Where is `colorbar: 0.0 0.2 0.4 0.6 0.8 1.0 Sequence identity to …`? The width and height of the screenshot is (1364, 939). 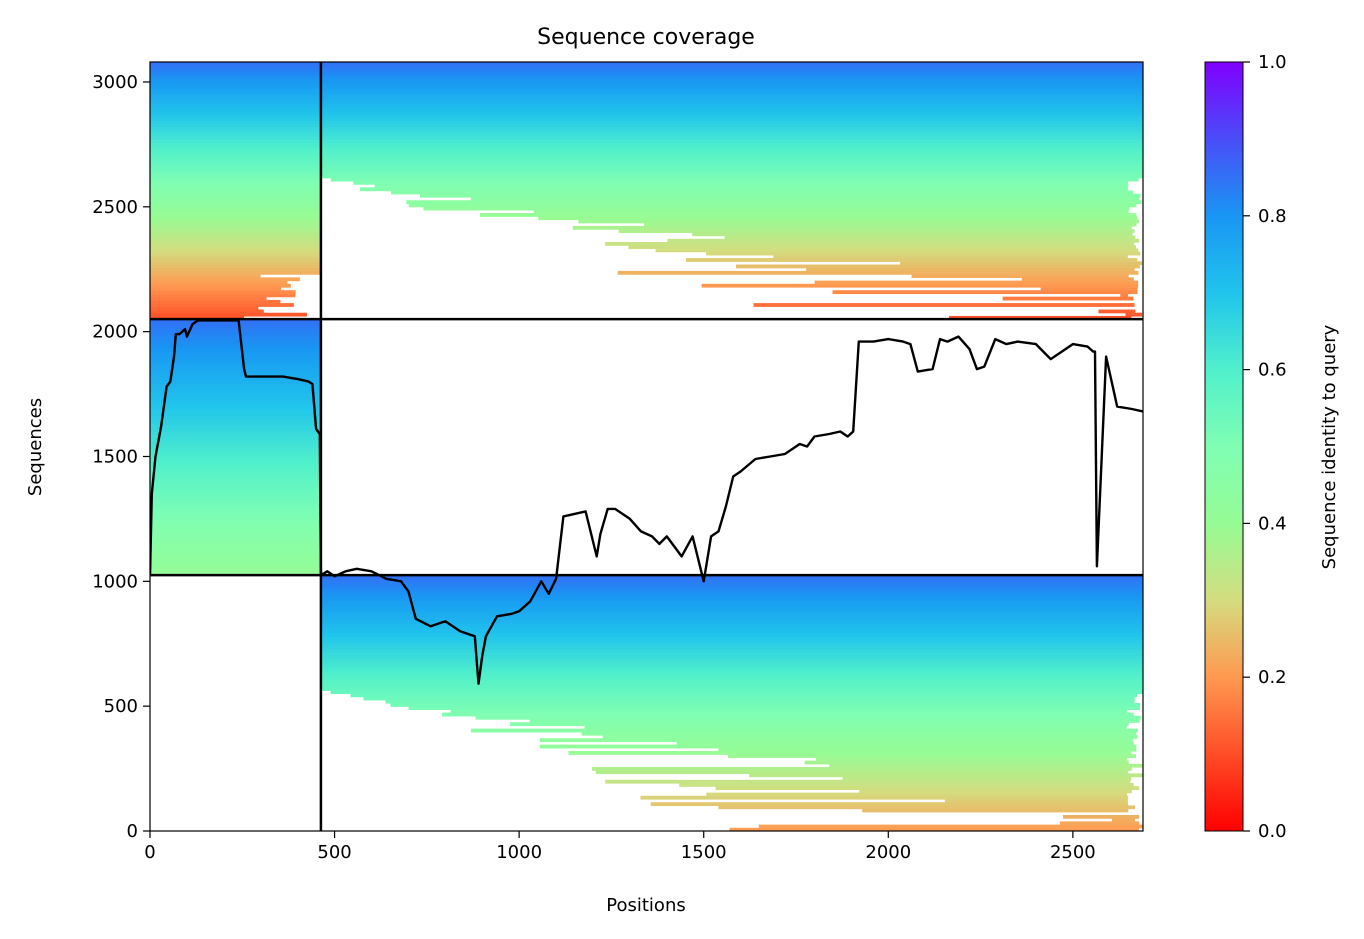 colorbar: 0.0 0.2 0.4 0.6 0.8 1.0 Sequence identity to … is located at coordinates (1272, 447).